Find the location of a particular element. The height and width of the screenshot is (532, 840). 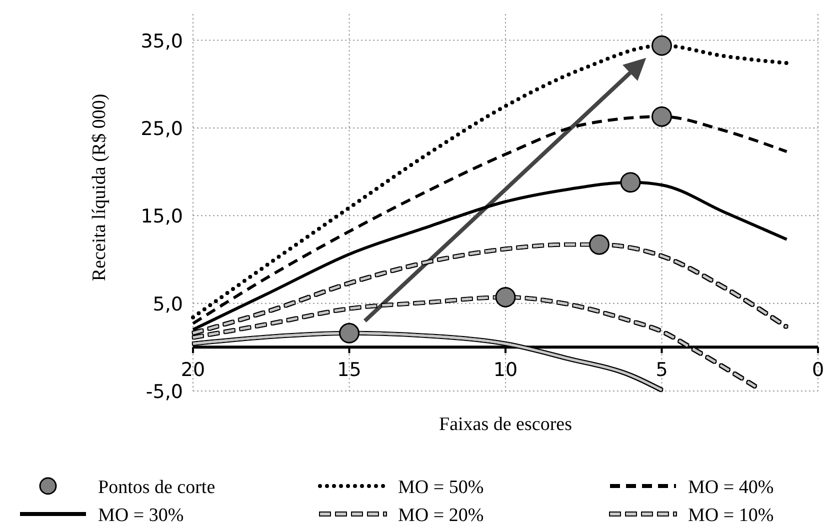

y-tick-label: 15,0 is located at coordinates (161, 217).